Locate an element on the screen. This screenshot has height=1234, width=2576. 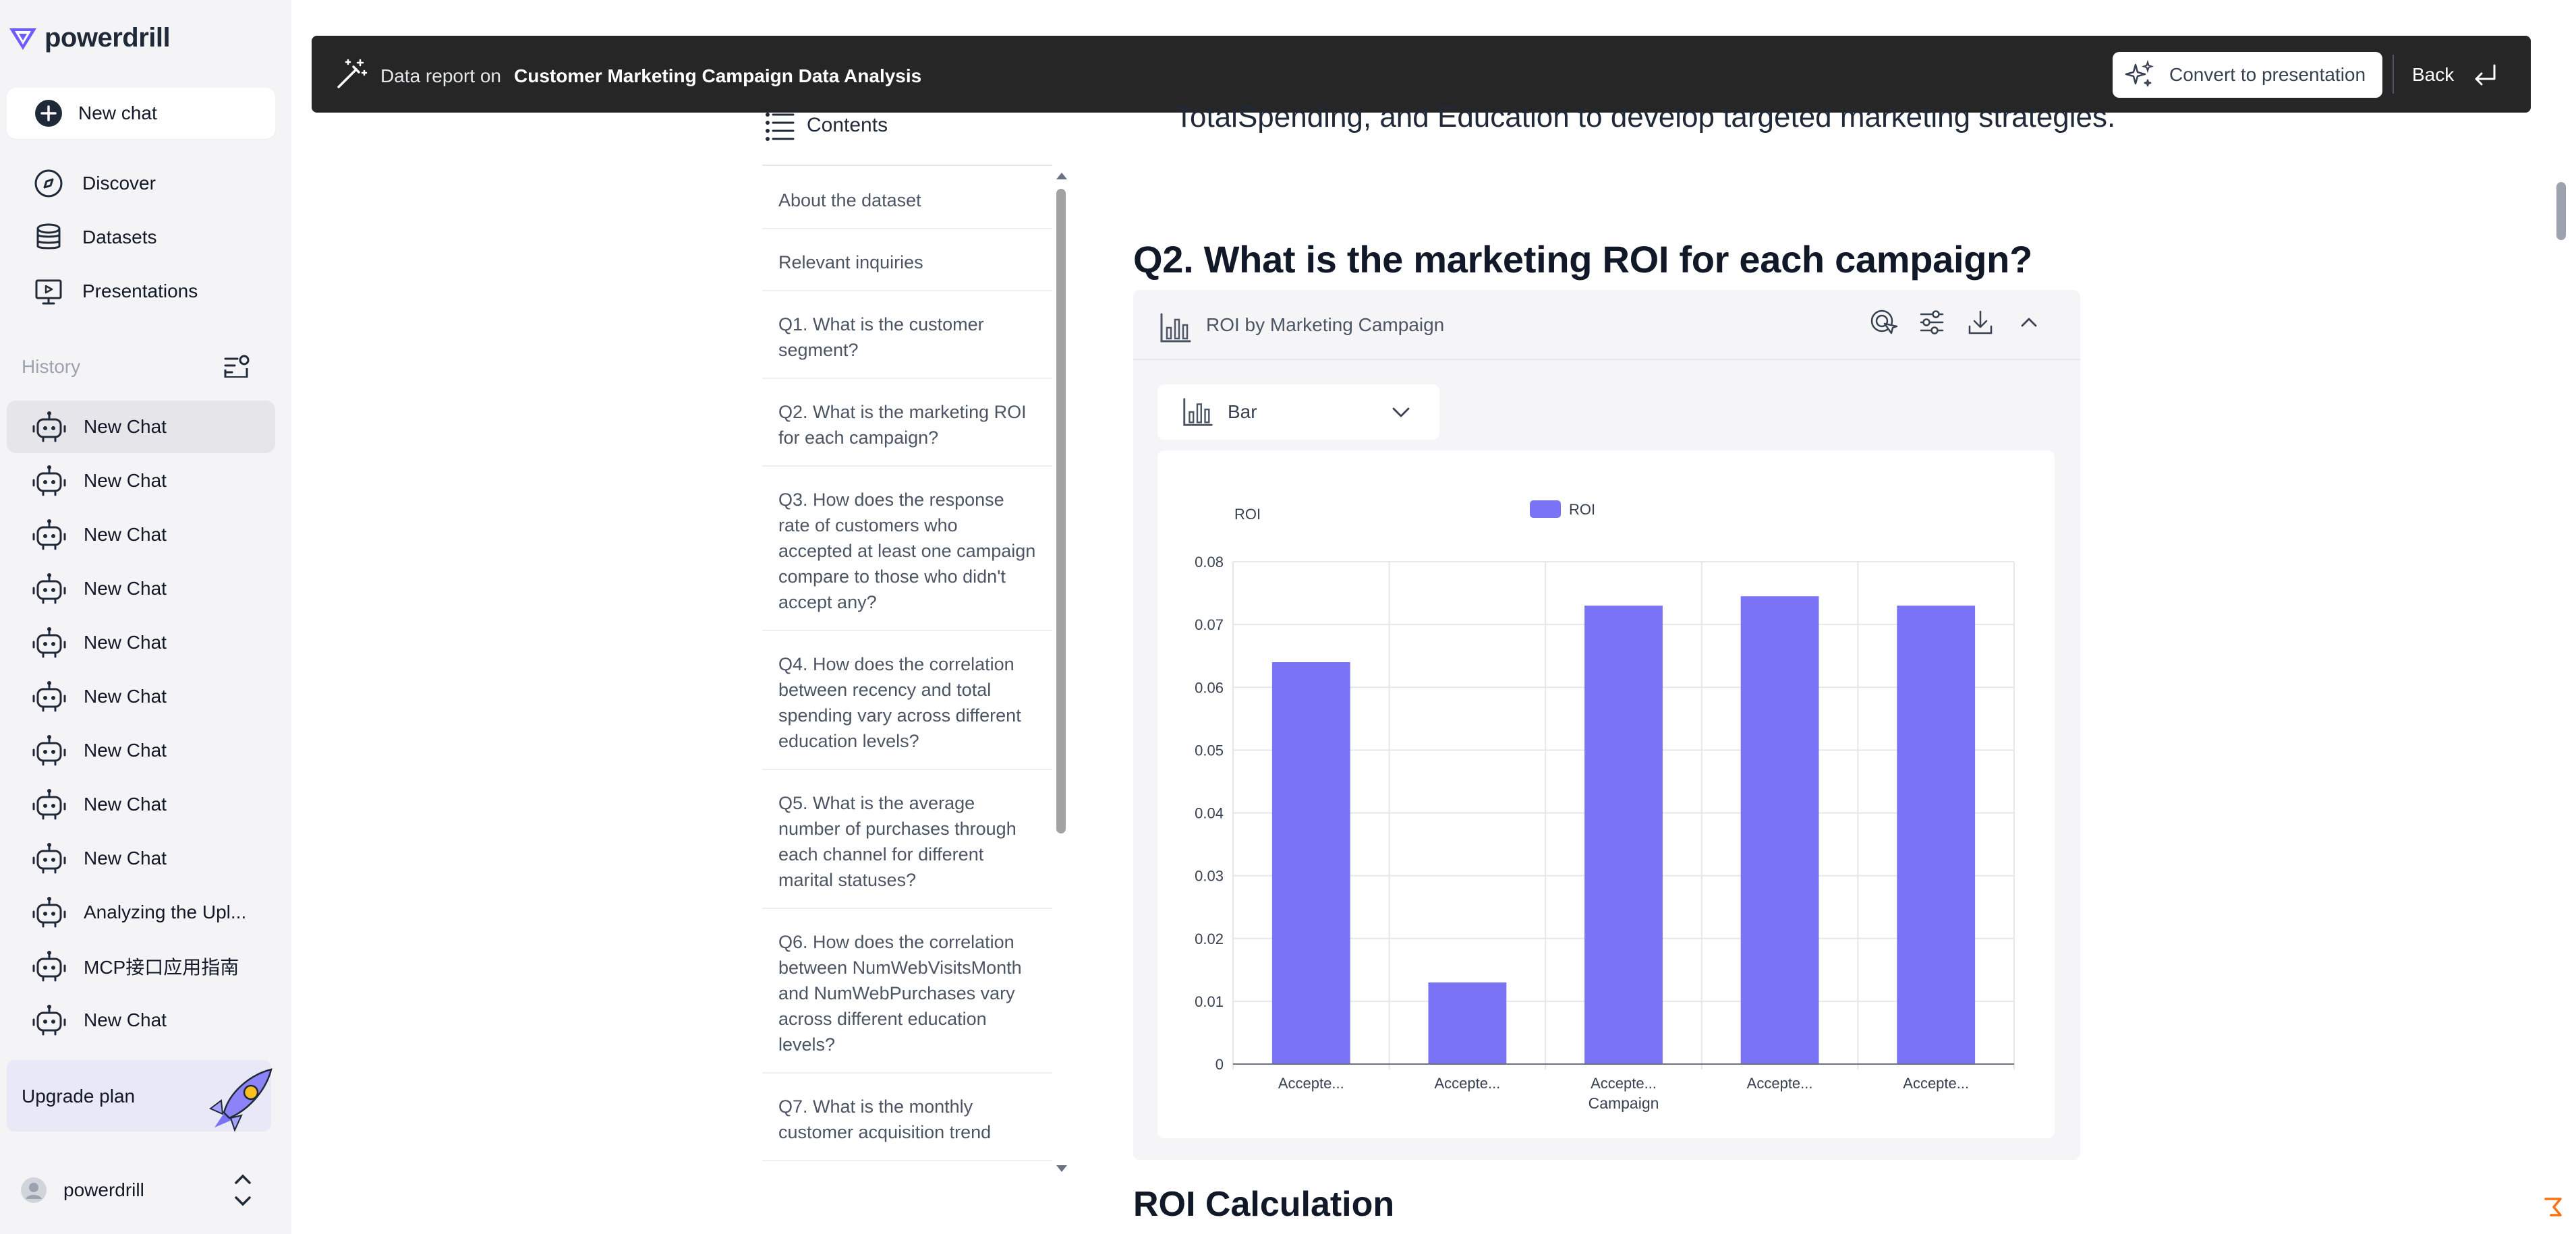
manage-history-icon is located at coordinates (236, 367).